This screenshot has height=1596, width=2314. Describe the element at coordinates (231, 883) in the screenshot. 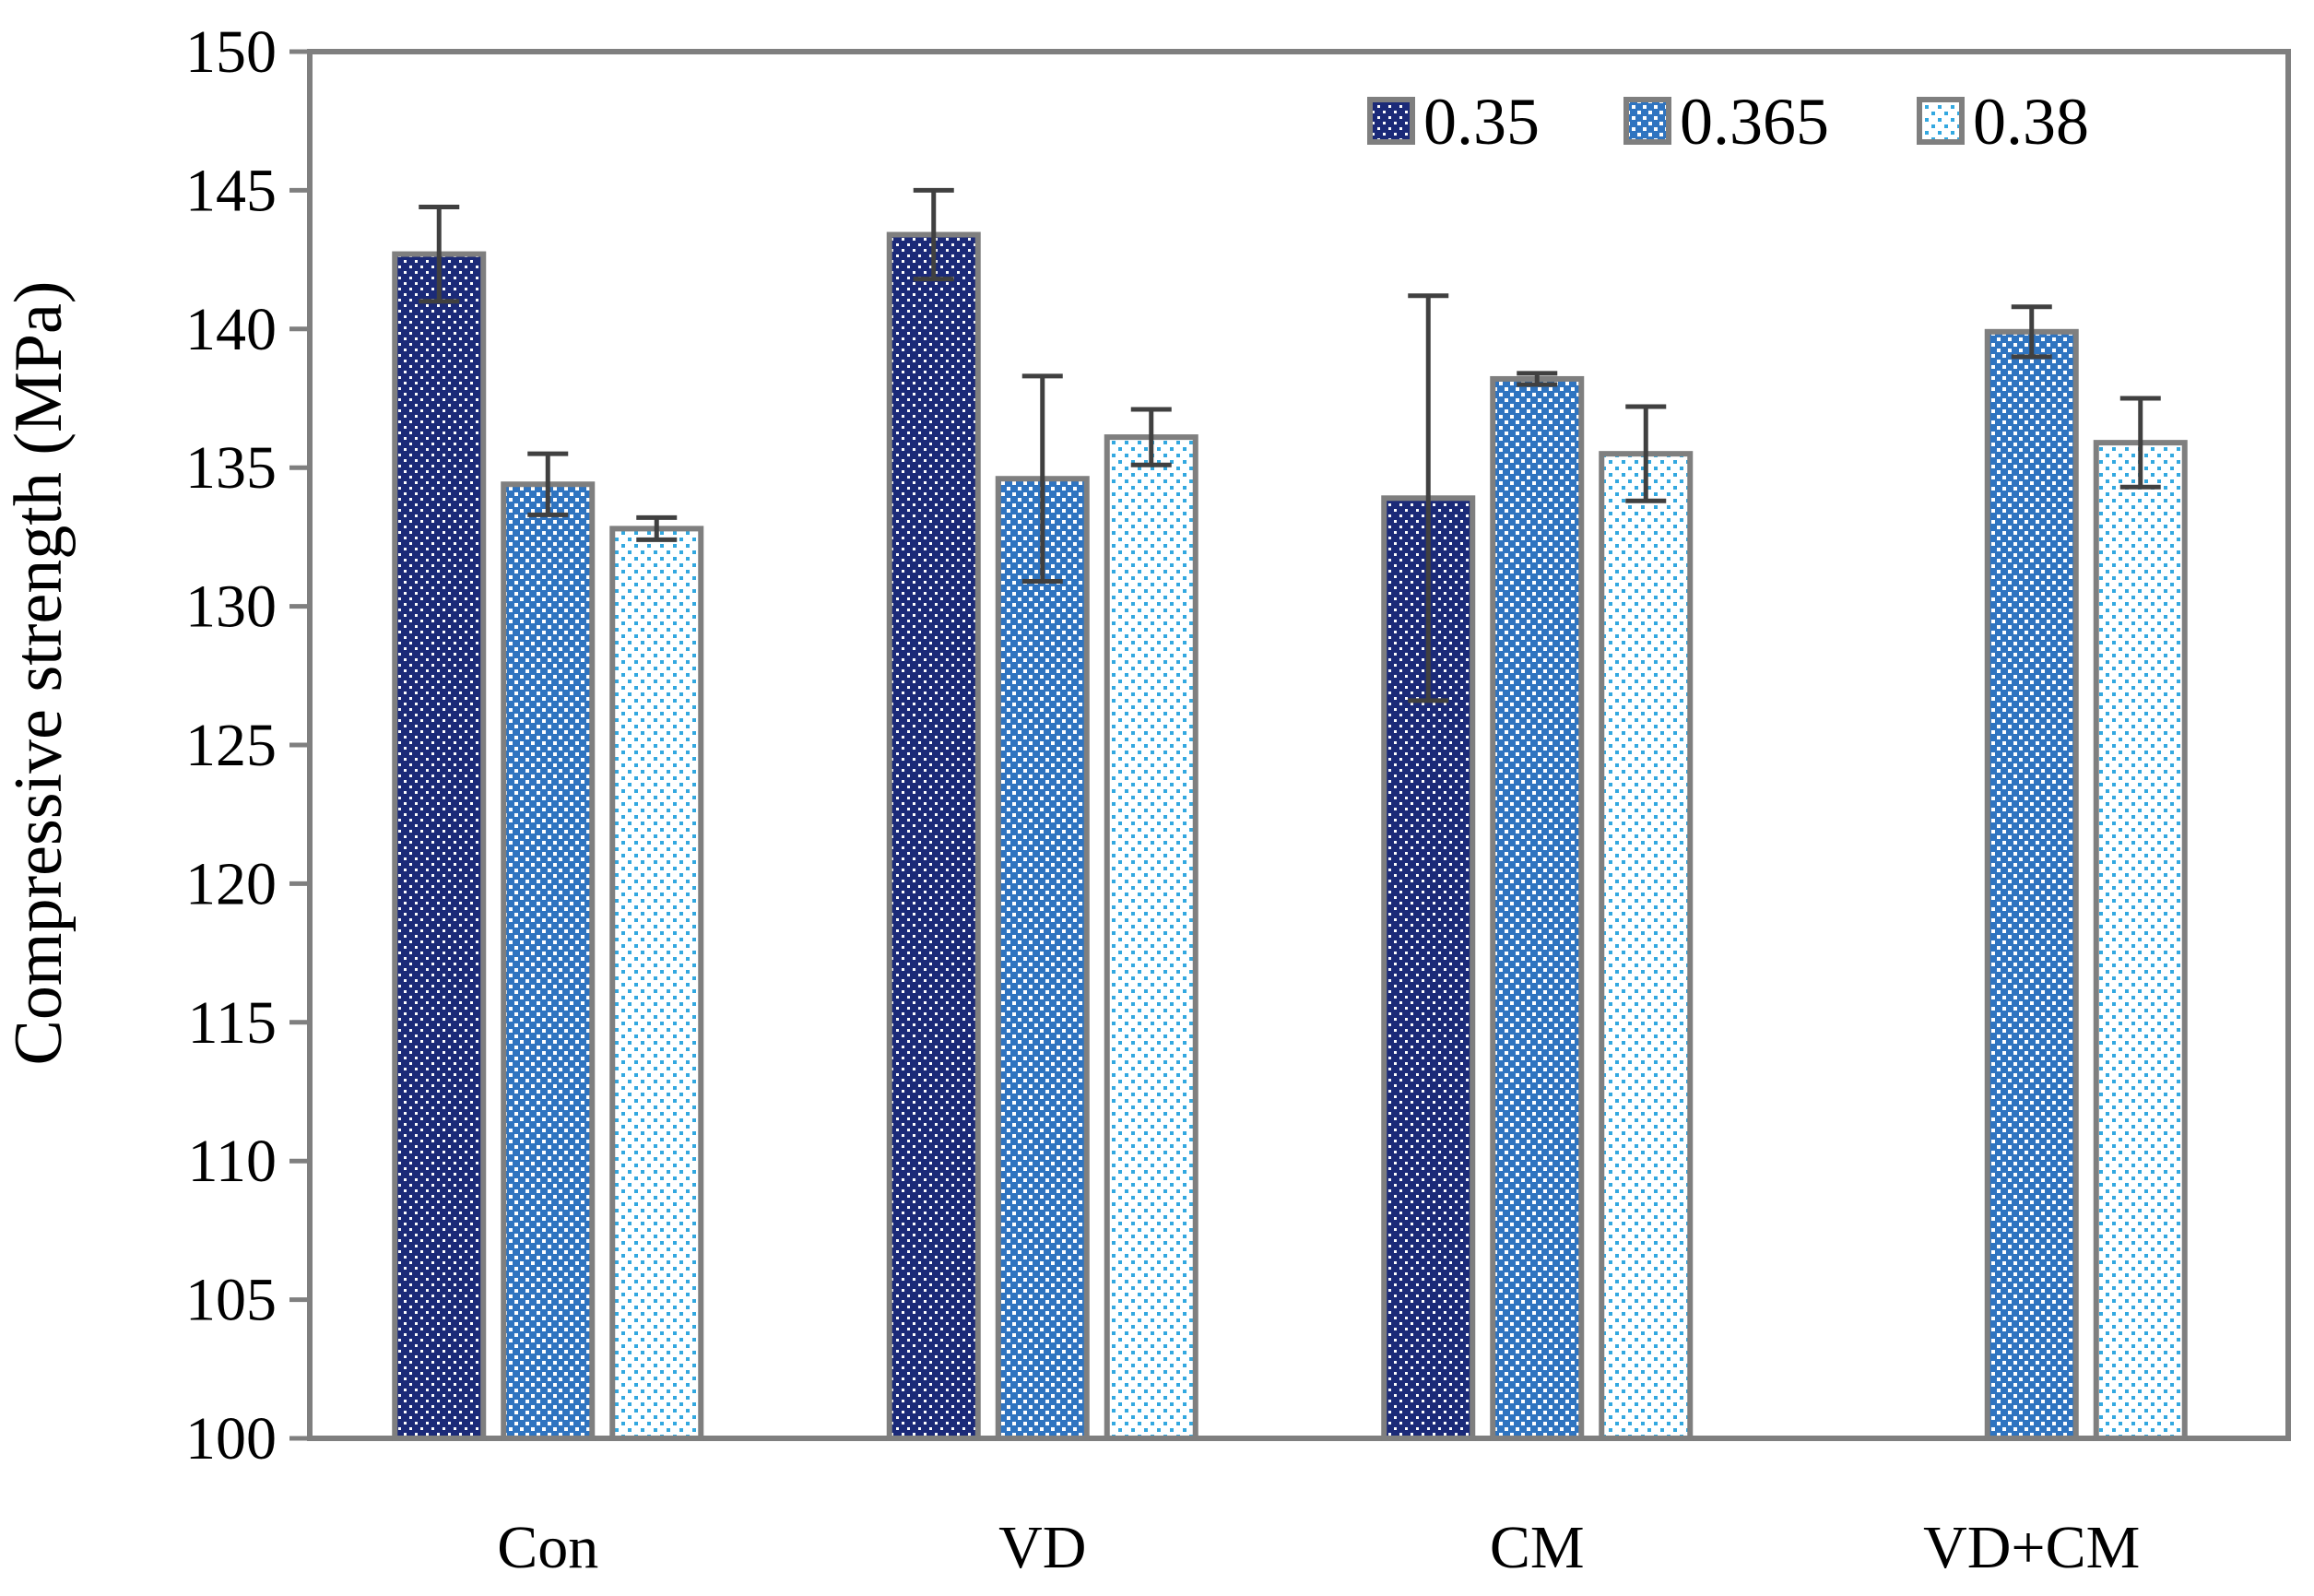

I see `y-tick-label: 120` at that location.